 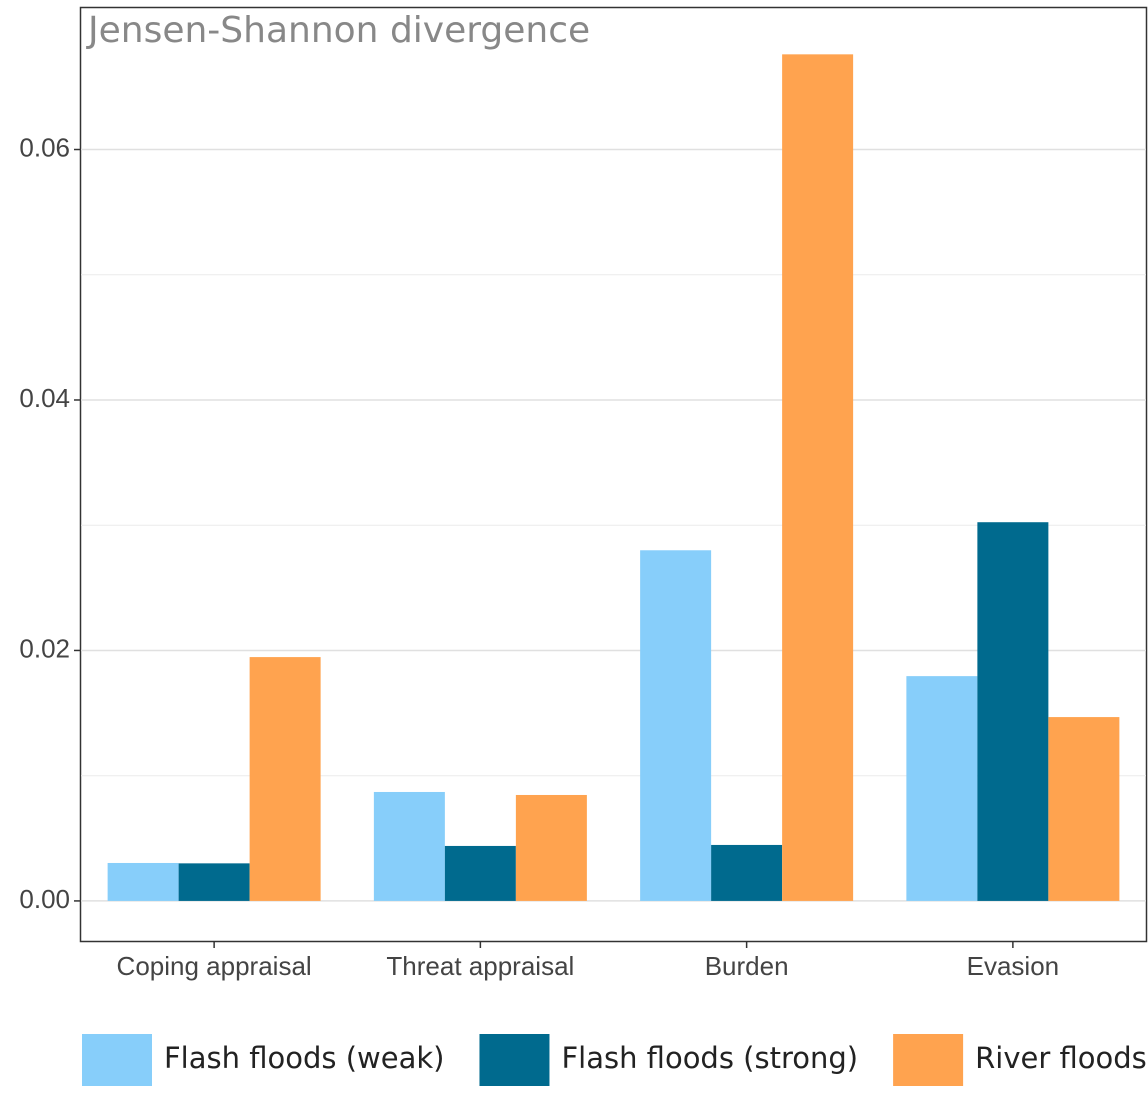 I want to click on y-tick-label: 0.02, so click(x=44, y=648).